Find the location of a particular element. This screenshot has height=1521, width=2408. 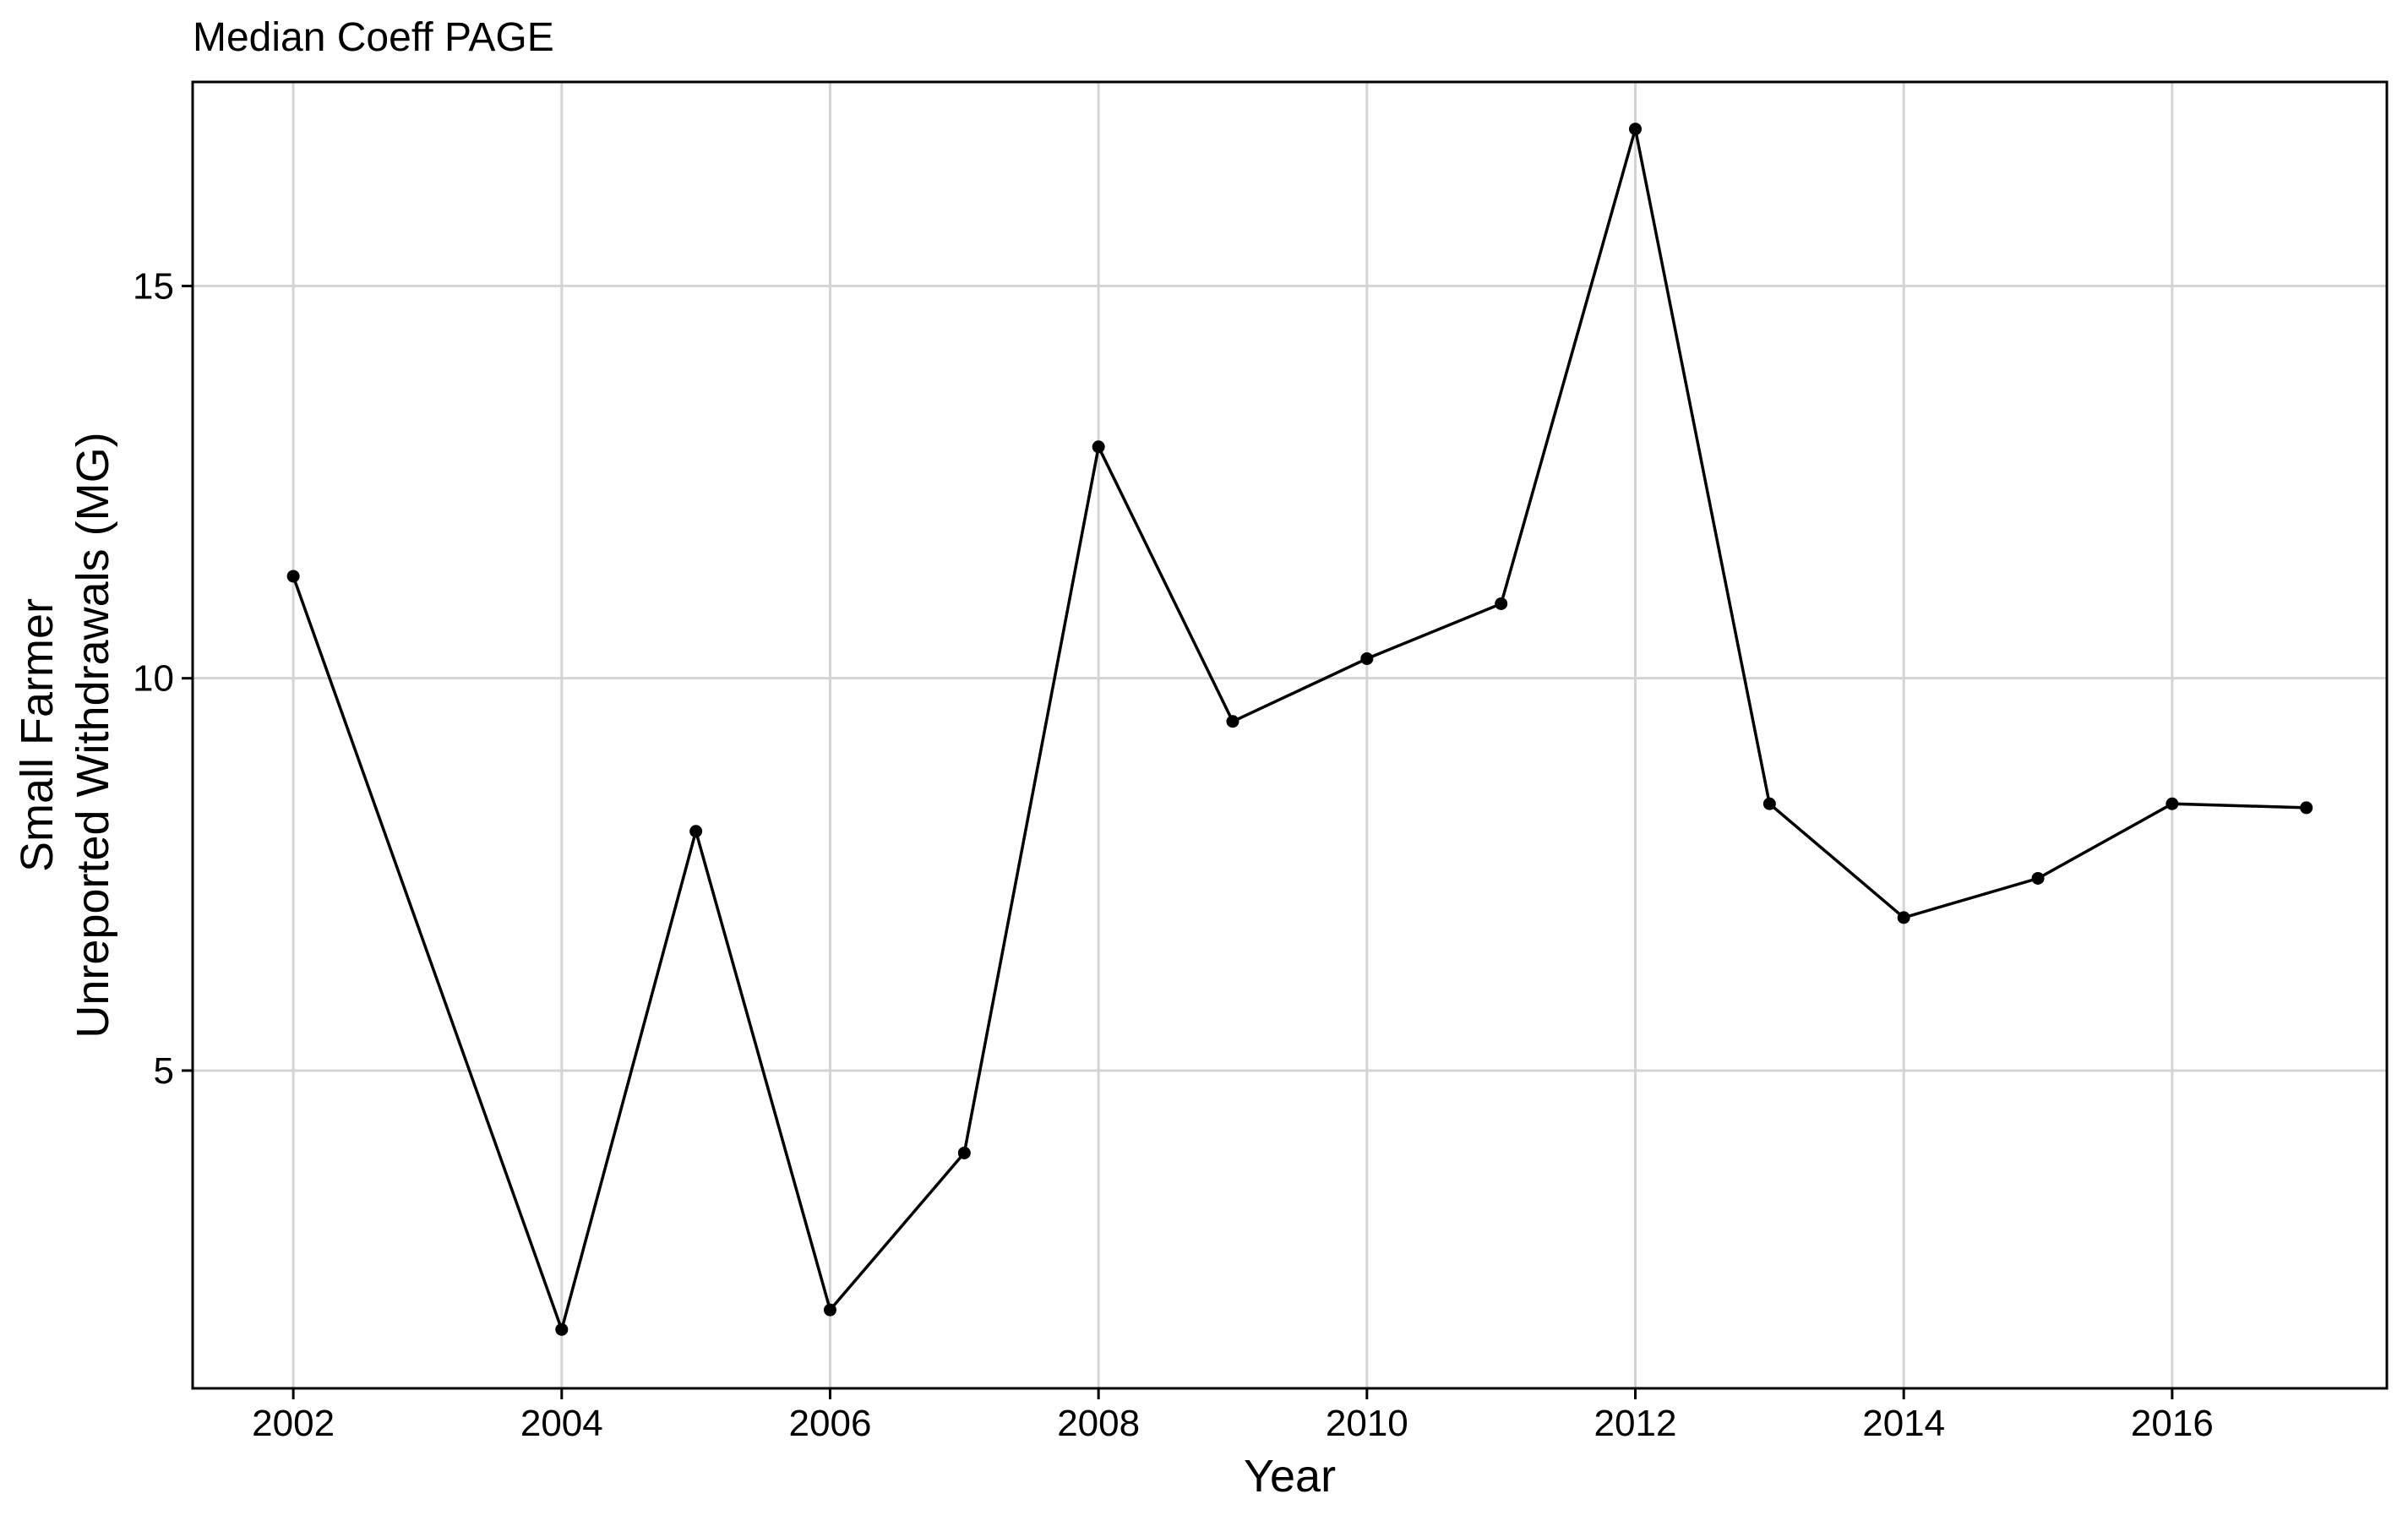

data-point-2013 is located at coordinates (1769, 803).